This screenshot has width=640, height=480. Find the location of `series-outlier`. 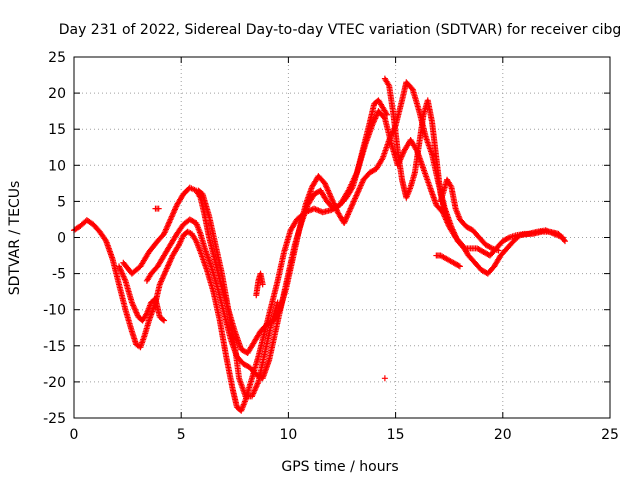

series-outlier is located at coordinates (384, 378).